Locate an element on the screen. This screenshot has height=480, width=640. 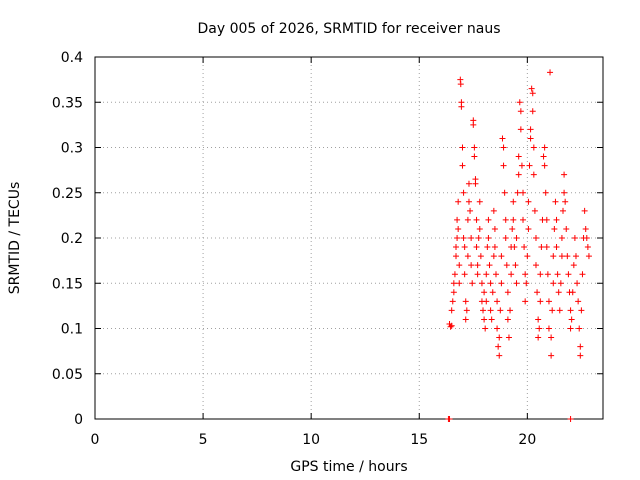
y-tick-label: 0 is located at coordinates (78, 420).